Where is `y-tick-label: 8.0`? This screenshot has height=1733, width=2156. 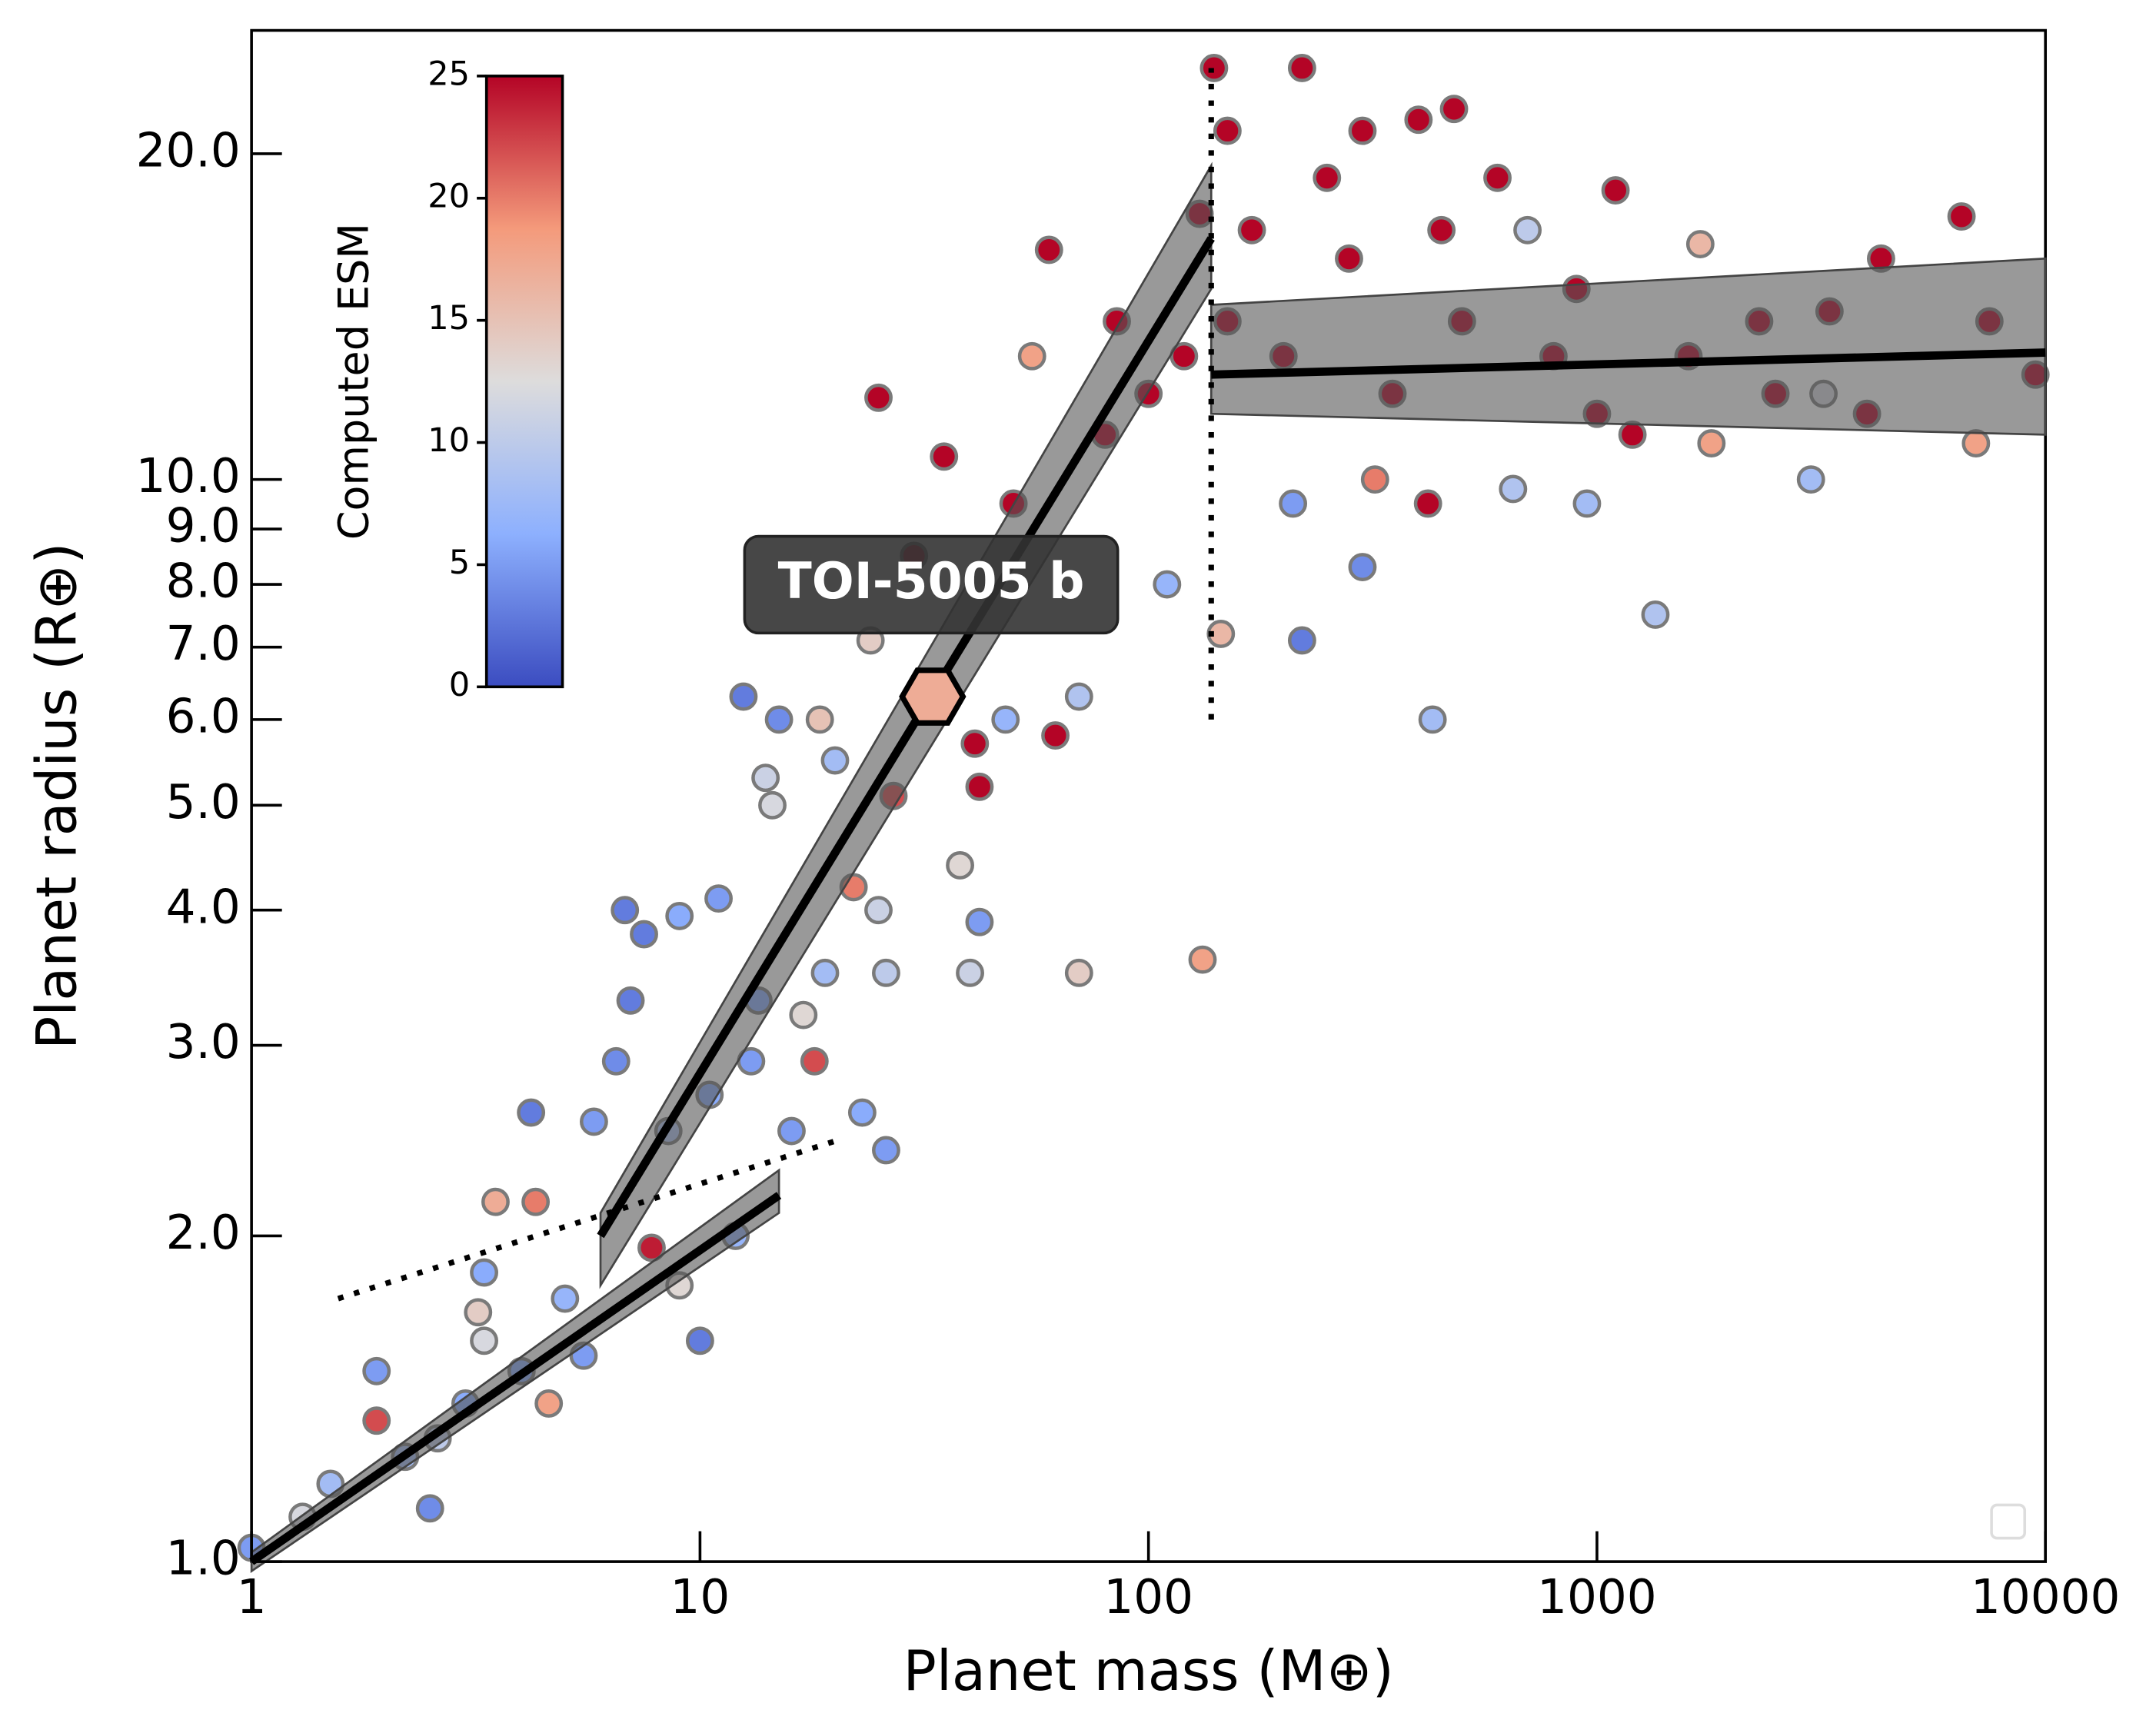
y-tick-label: 8.0 is located at coordinates (203, 581).